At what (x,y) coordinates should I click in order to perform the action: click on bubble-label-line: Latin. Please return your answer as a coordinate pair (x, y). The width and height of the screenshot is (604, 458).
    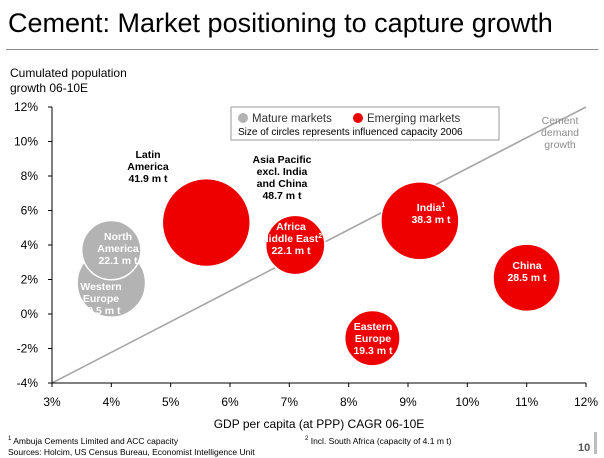
    Looking at the image, I should click on (147, 155).